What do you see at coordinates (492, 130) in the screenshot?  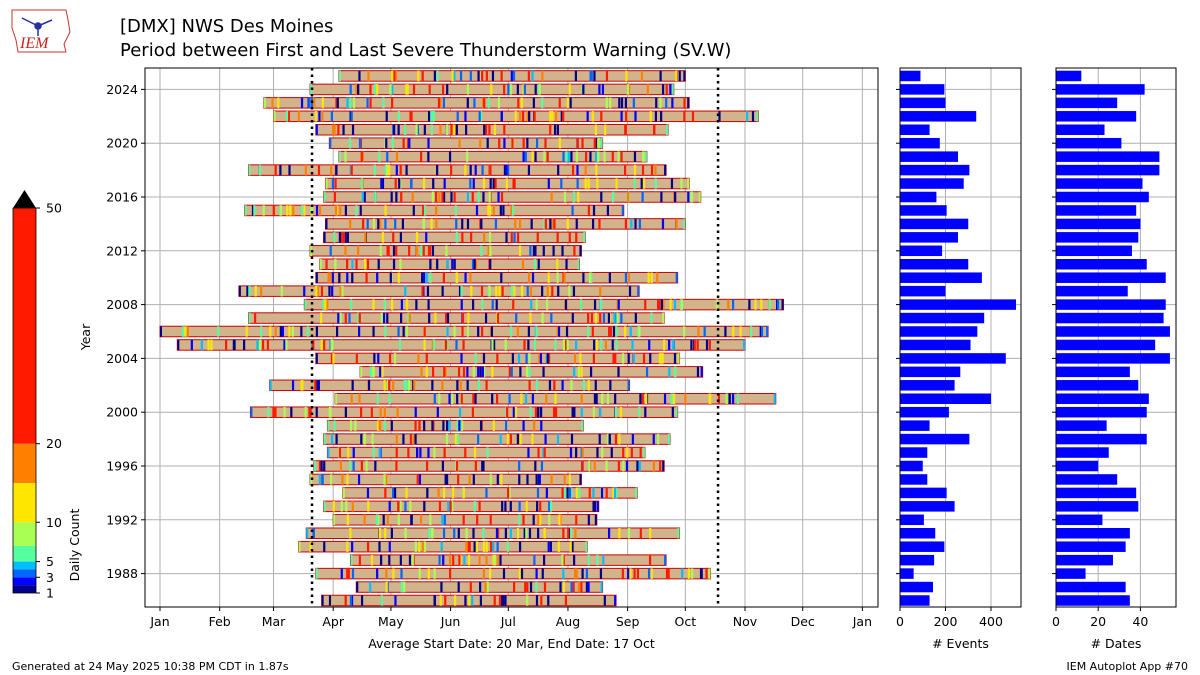 I see `period-bar` at bounding box center [492, 130].